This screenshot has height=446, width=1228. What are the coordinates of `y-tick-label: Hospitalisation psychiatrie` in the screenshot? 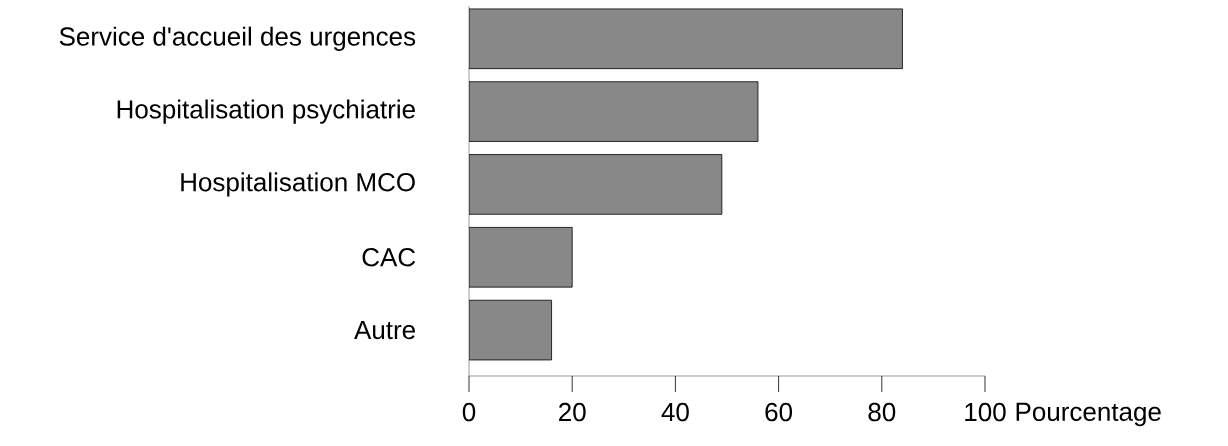 It's located at (266, 111).